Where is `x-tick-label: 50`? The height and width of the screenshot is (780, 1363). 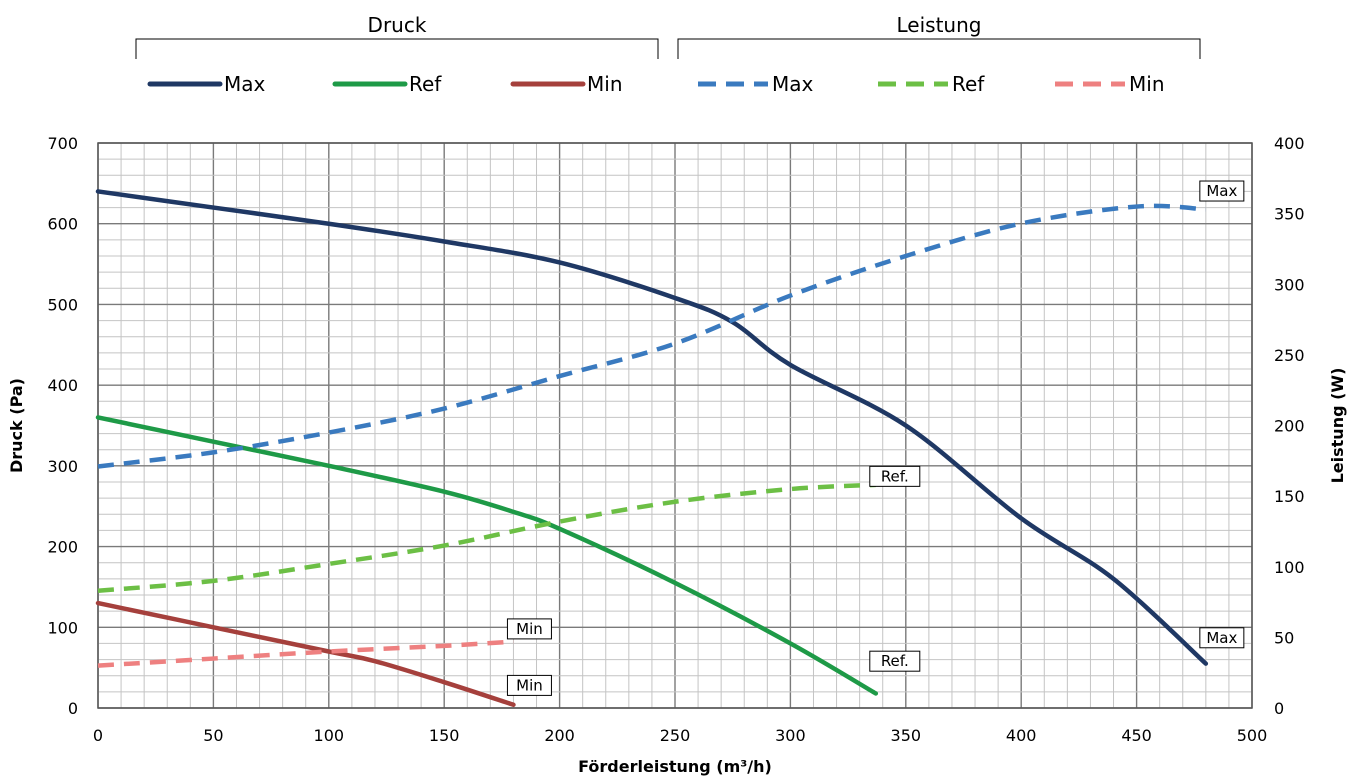
x-tick-label: 50 is located at coordinates (213, 735).